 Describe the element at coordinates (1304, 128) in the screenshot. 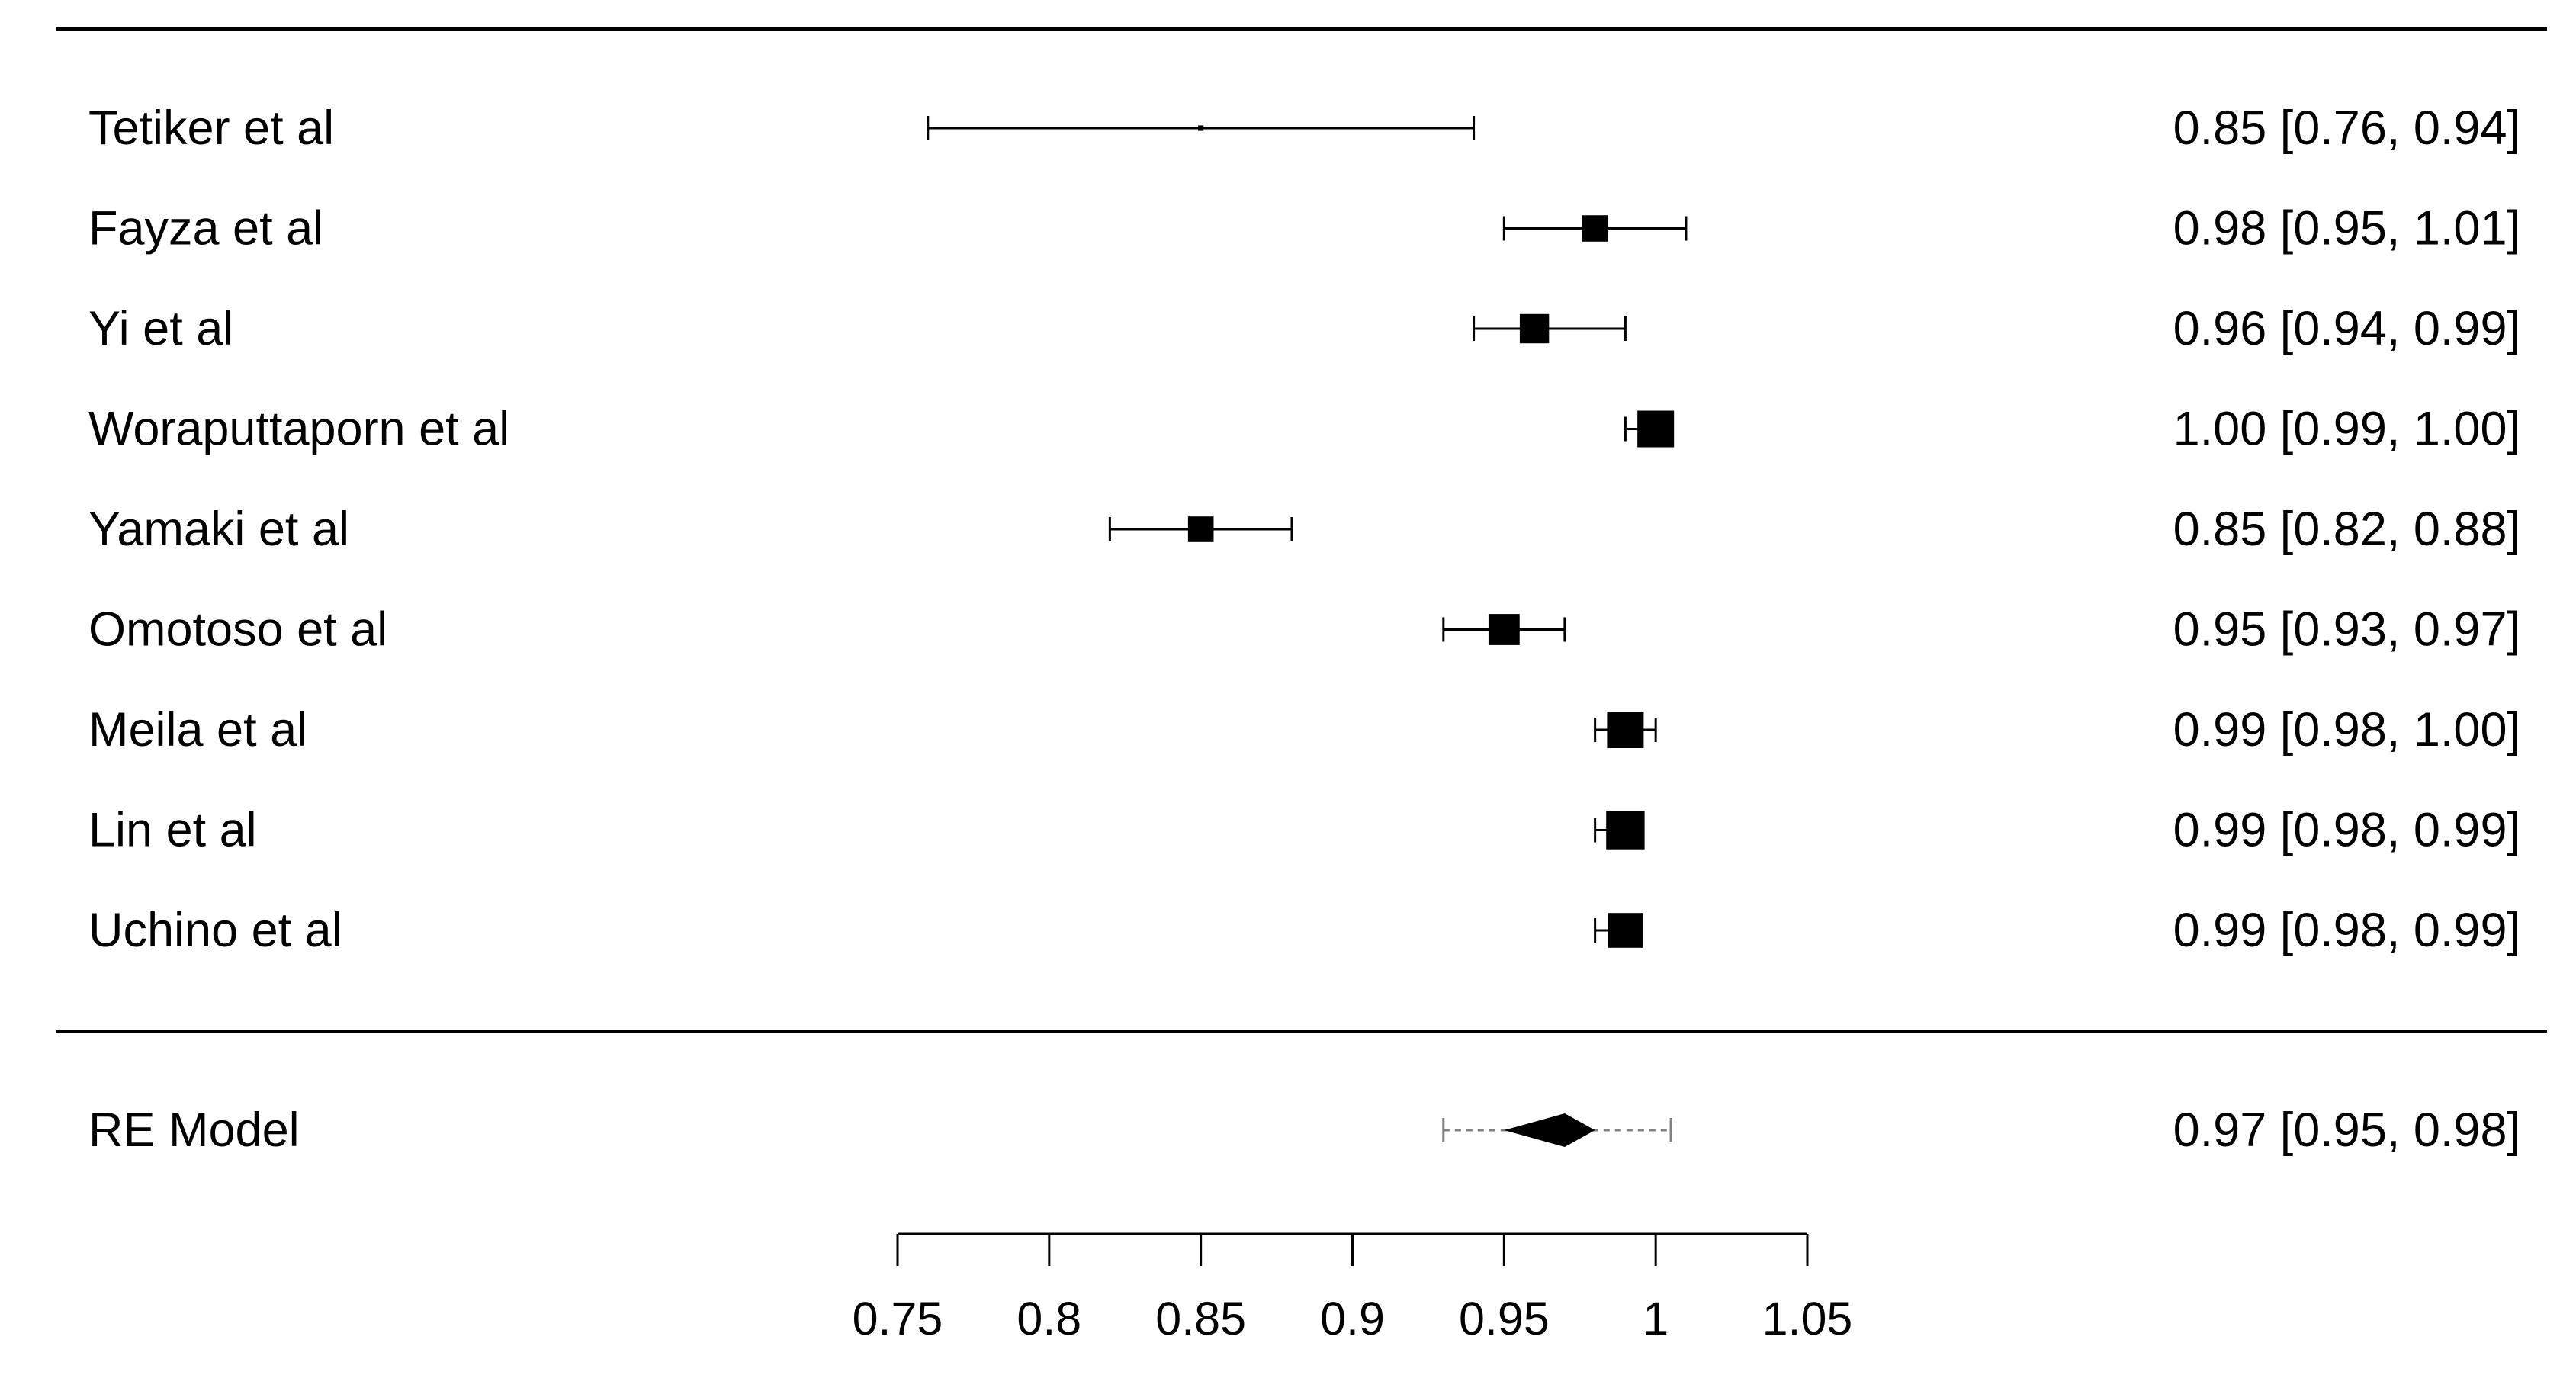

I see `study-row: Tetiker et al 0.85 [0.76, 0.94]` at that location.